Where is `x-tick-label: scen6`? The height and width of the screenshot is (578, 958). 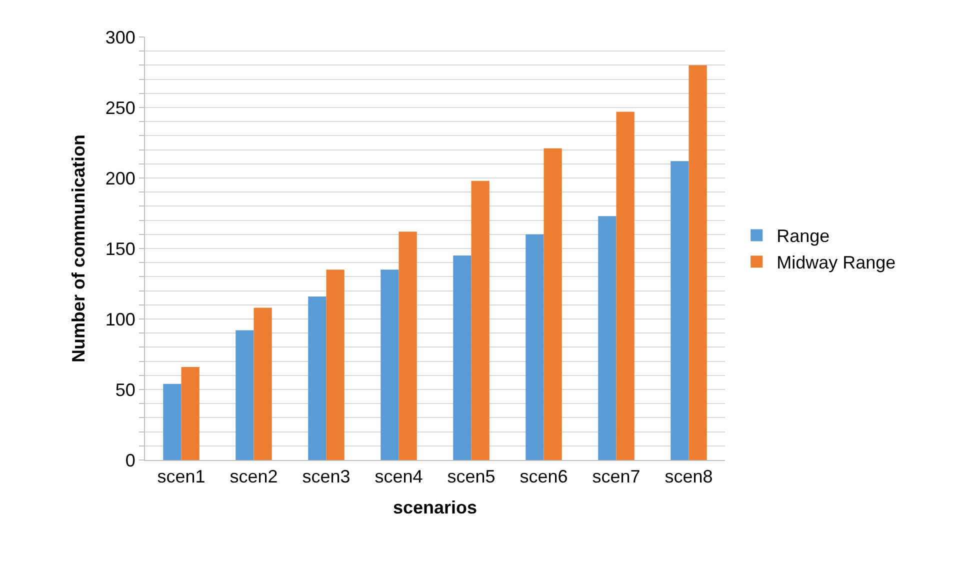
x-tick-label: scen6 is located at coordinates (544, 476).